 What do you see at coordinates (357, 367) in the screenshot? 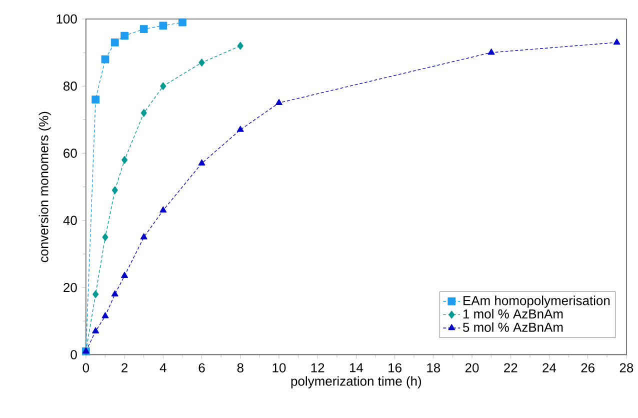
I see `x-tick-label: 14` at bounding box center [357, 367].